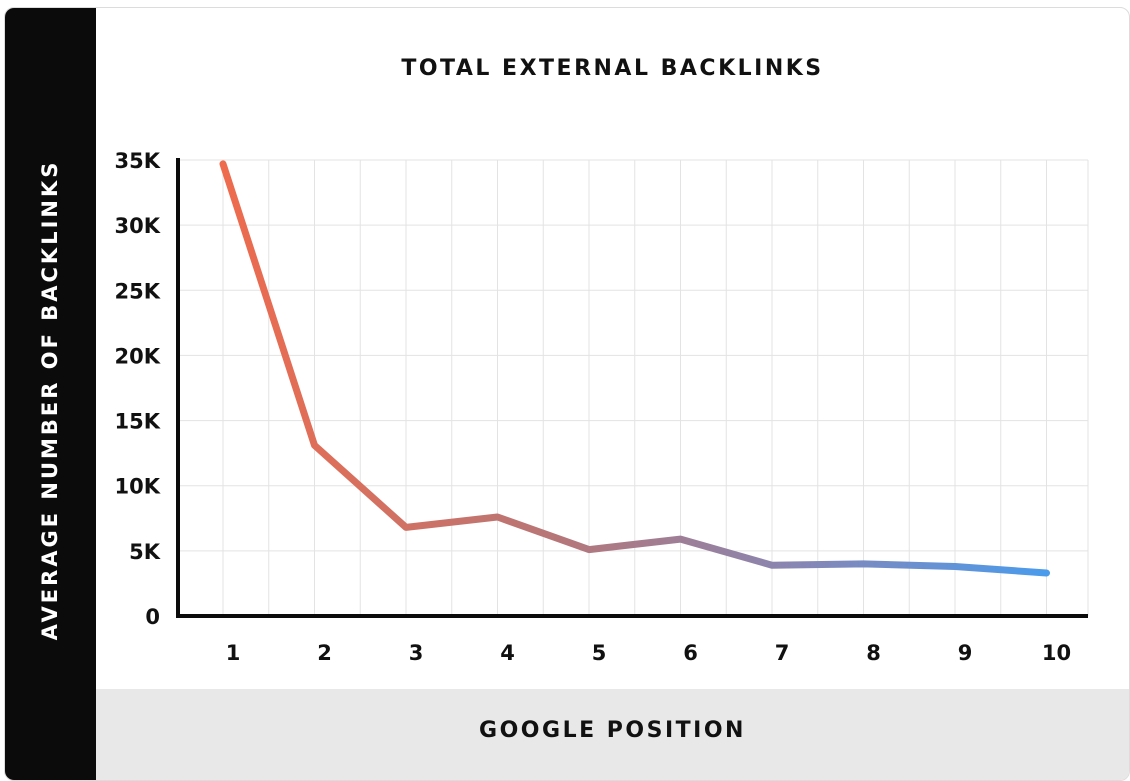 This screenshot has height=781, width=1130. Describe the element at coordinates (138, 226) in the screenshot. I see `y-tick-label: 30K` at that location.